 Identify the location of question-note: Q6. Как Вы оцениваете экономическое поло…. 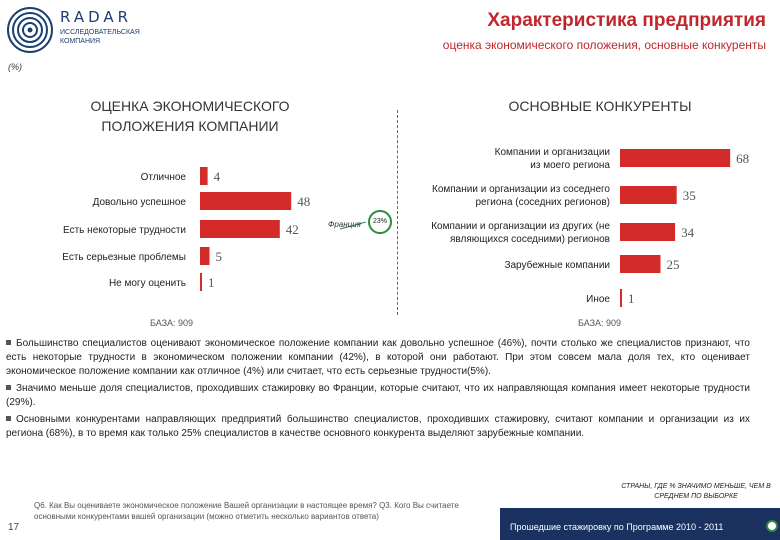
(246, 511).